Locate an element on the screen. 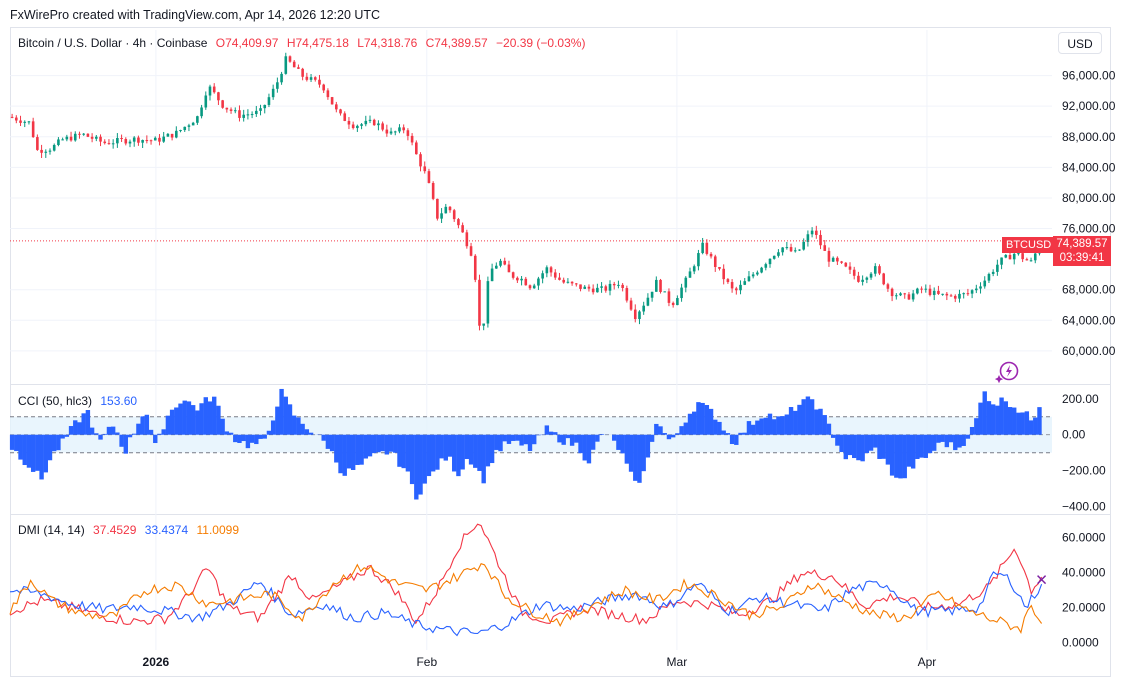 The image size is (1121, 679). dmi-axis-tick: 20.0000 is located at coordinates (1084, 608).